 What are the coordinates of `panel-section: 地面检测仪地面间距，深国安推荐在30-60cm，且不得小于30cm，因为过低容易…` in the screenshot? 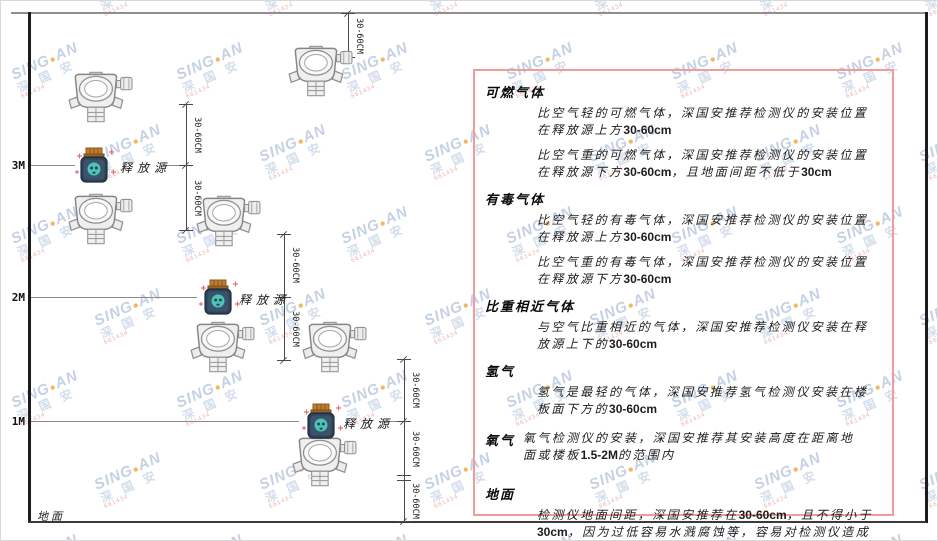 It's located at (682, 512).